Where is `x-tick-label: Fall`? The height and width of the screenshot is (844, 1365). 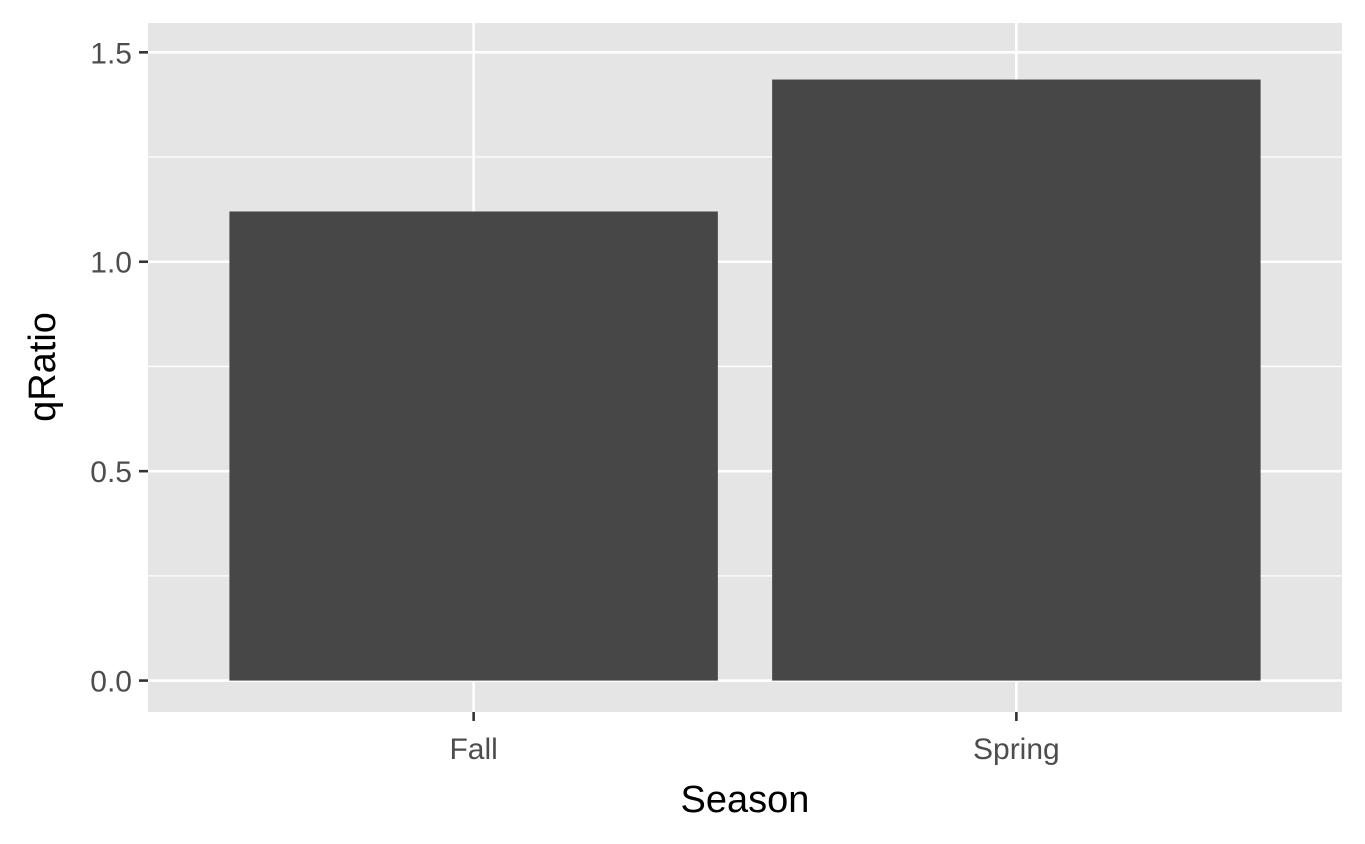
x-tick-label: Fall is located at coordinates (473, 749).